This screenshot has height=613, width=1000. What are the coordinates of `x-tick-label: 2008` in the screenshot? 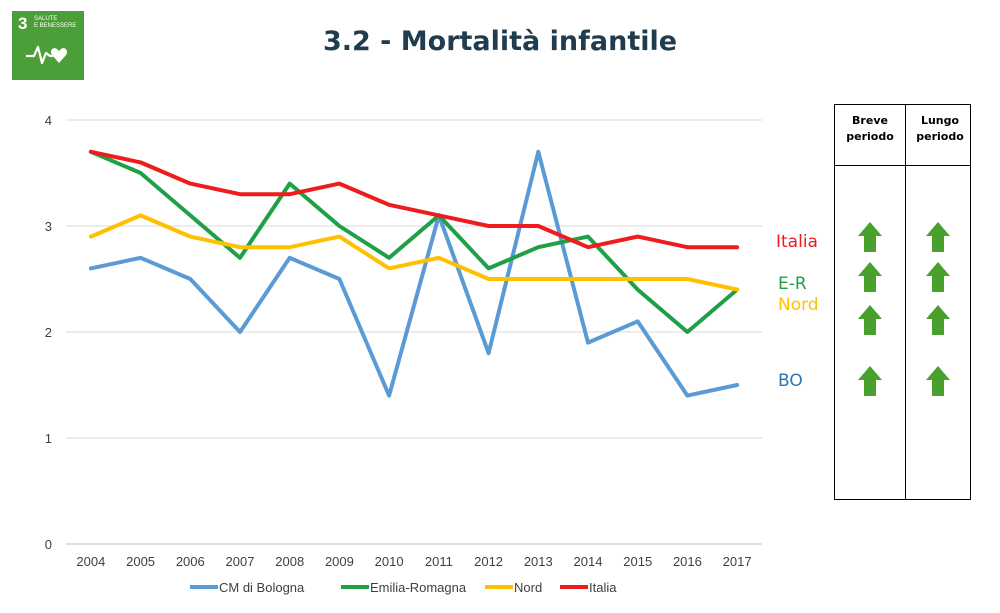 It's located at (289, 561).